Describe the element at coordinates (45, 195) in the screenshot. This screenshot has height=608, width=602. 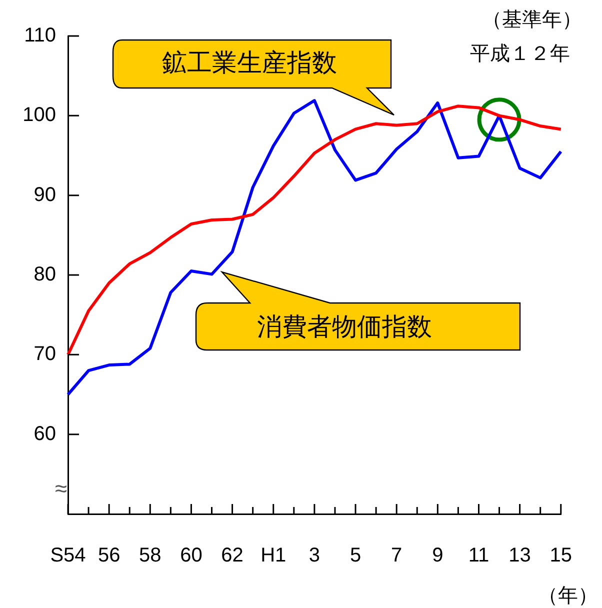
I see `y-tick-label: 90` at that location.